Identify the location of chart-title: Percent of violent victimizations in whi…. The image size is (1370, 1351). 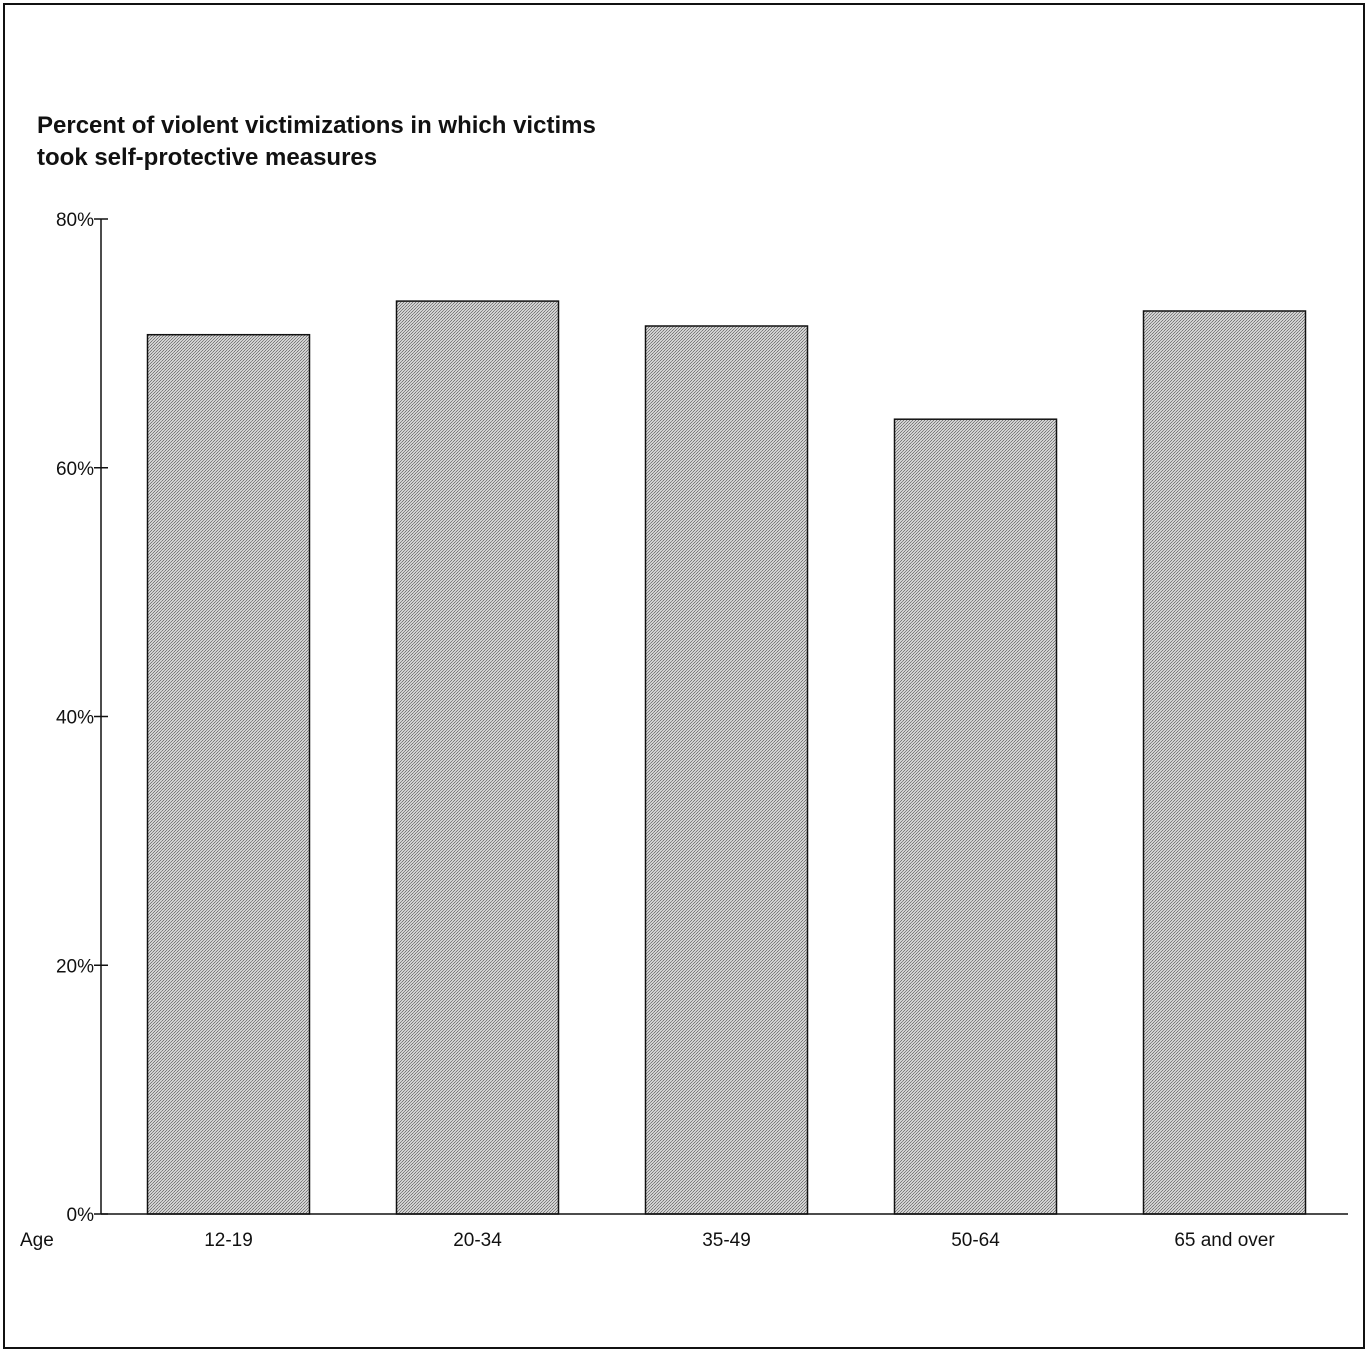
(437, 142).